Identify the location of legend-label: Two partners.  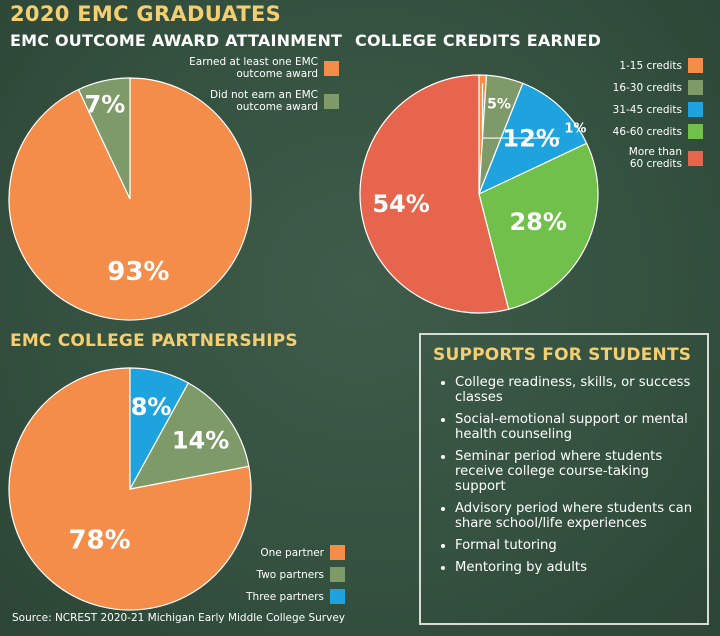
(290, 575).